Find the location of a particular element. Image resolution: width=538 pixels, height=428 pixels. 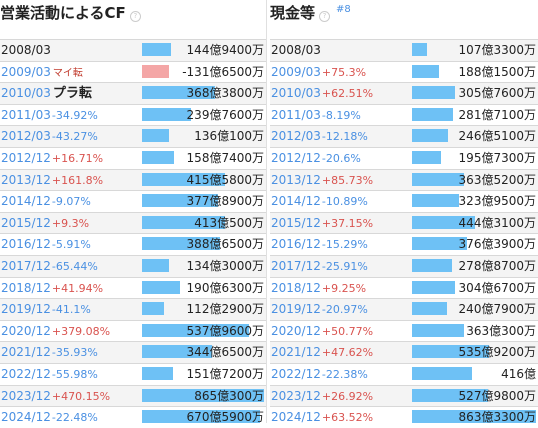

change-percent: +161.8% is located at coordinates (77, 180).